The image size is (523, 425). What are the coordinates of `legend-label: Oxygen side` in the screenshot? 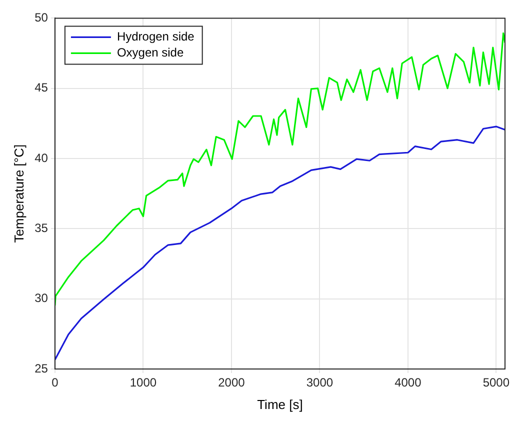 It's located at (150, 53).